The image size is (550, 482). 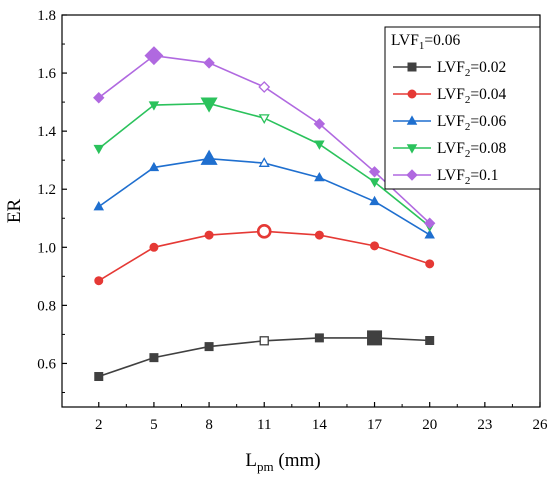 I want to click on x-axis-title-sub: pm, so click(x=265, y=466).